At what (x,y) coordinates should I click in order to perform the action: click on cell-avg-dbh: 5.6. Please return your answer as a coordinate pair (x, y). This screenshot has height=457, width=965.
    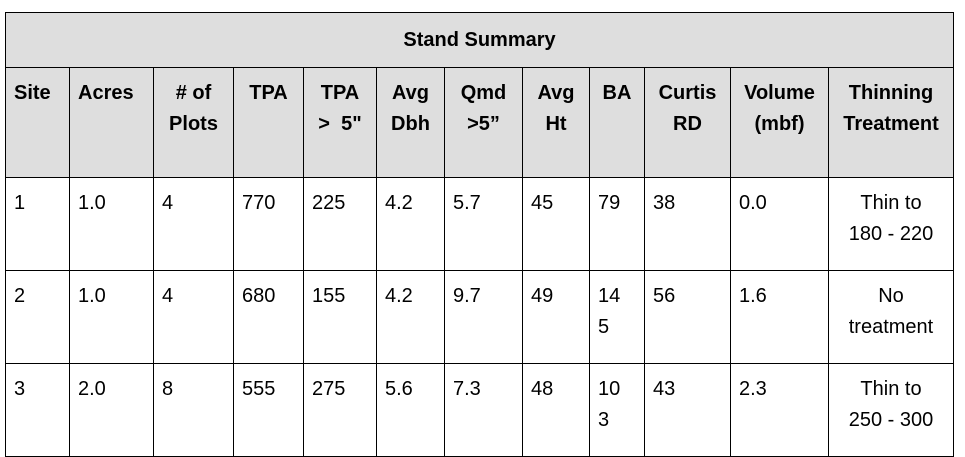
    Looking at the image, I should click on (410, 410).